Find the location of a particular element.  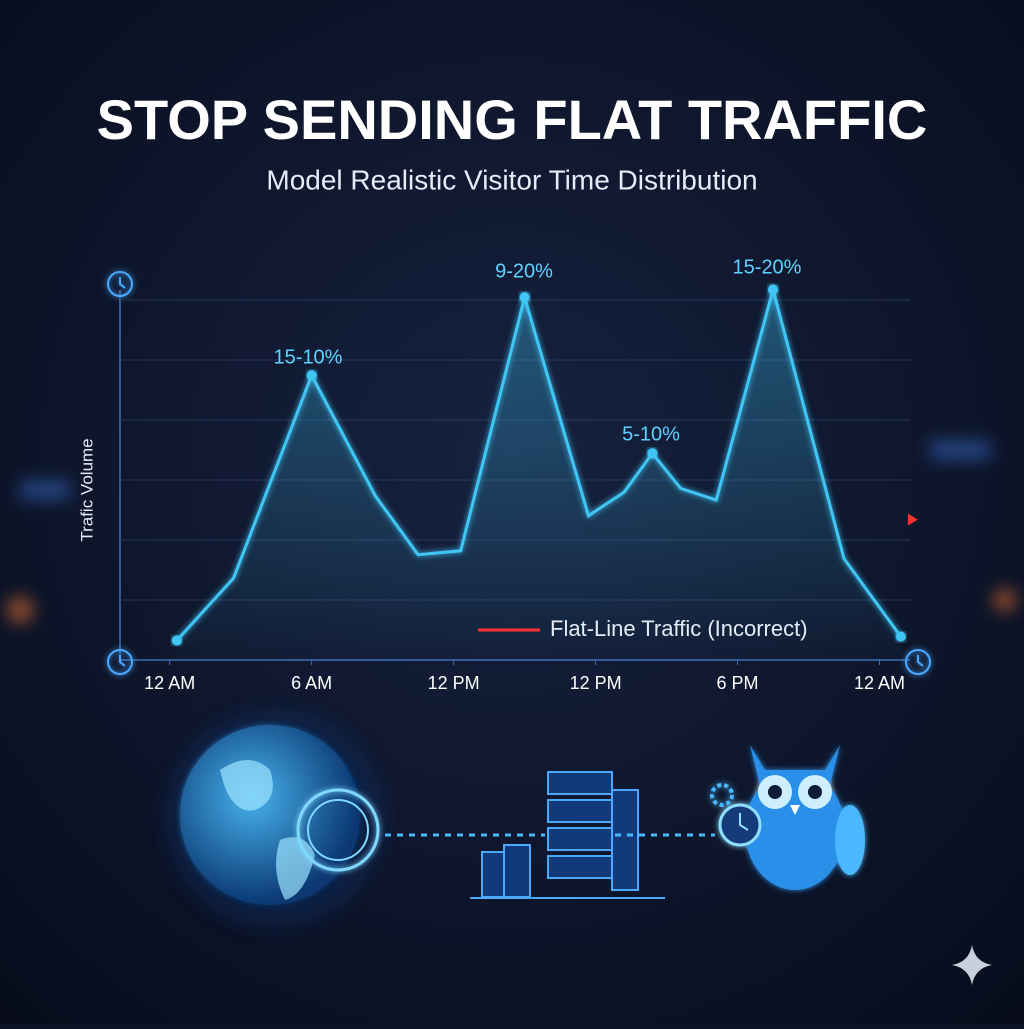

legend-label: Flat-Line Traffic (Incorrect) is located at coordinates (679, 628).